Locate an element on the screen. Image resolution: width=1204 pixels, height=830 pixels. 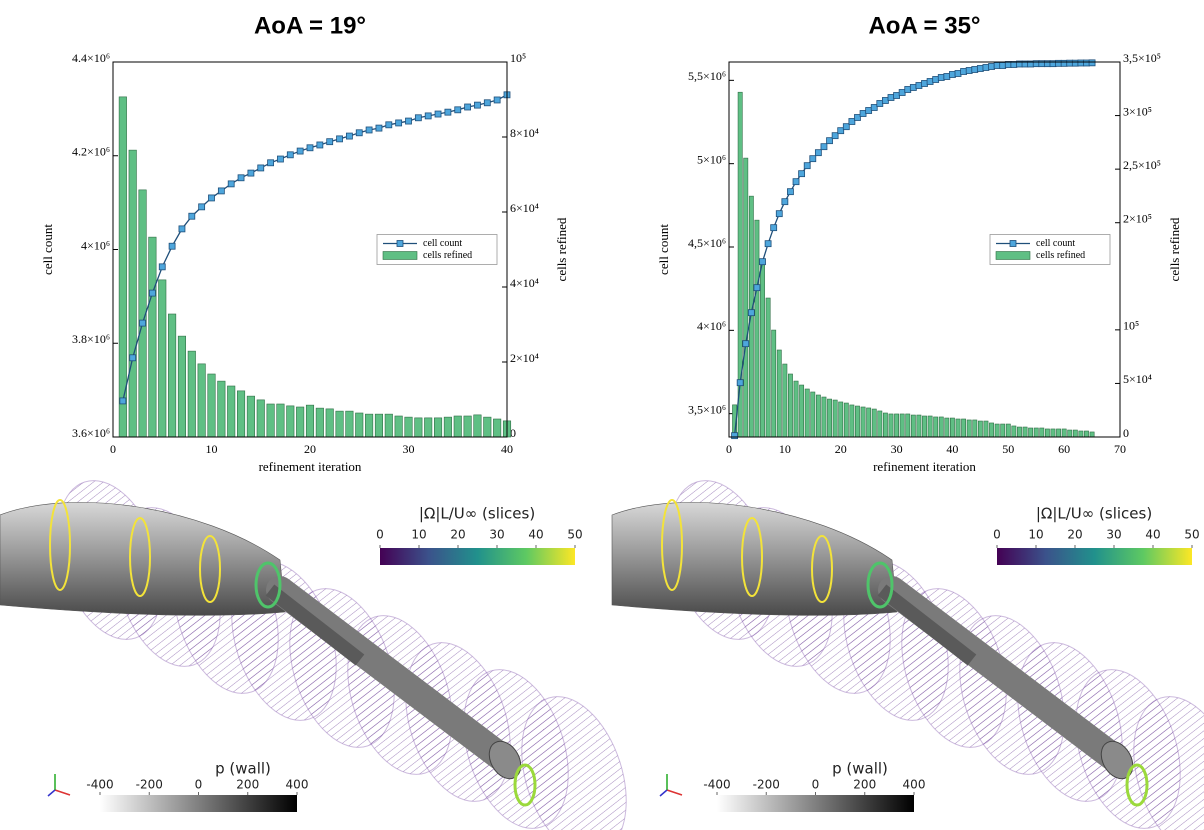
colorbar-tick-label: -200 is located at coordinates (149, 785).